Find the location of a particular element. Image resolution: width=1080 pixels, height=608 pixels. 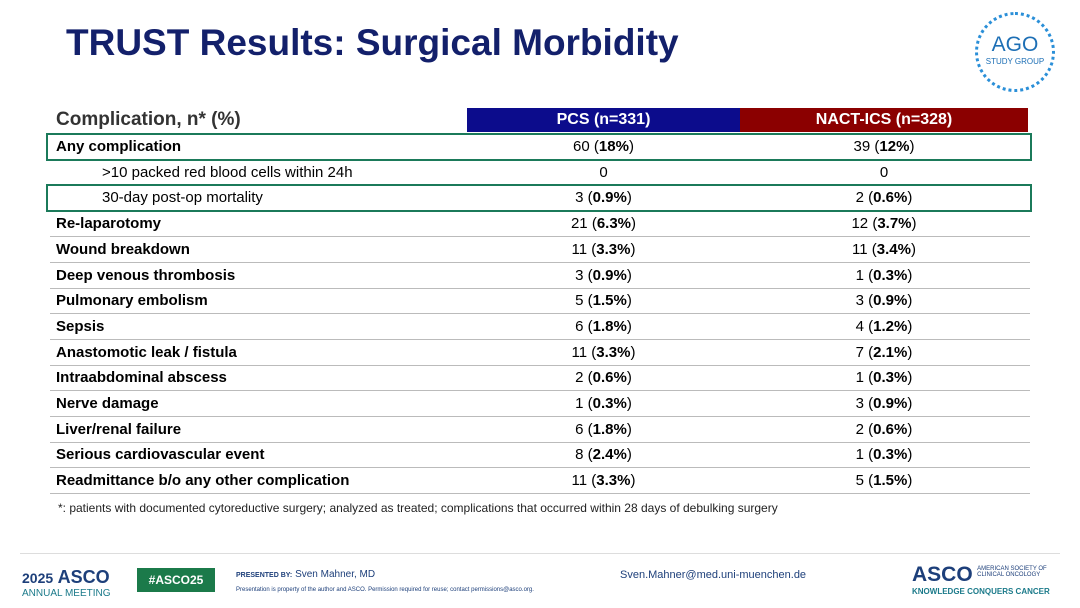

table-row: Any complication6018%3912% is located at coordinates (540, 147).